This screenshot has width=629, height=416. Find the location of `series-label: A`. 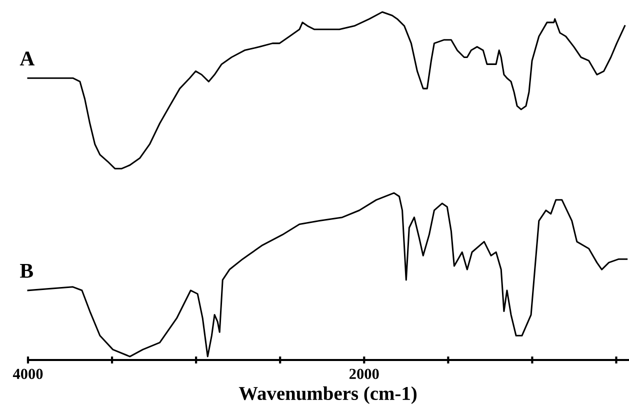

series-label: A is located at coordinates (27, 59).